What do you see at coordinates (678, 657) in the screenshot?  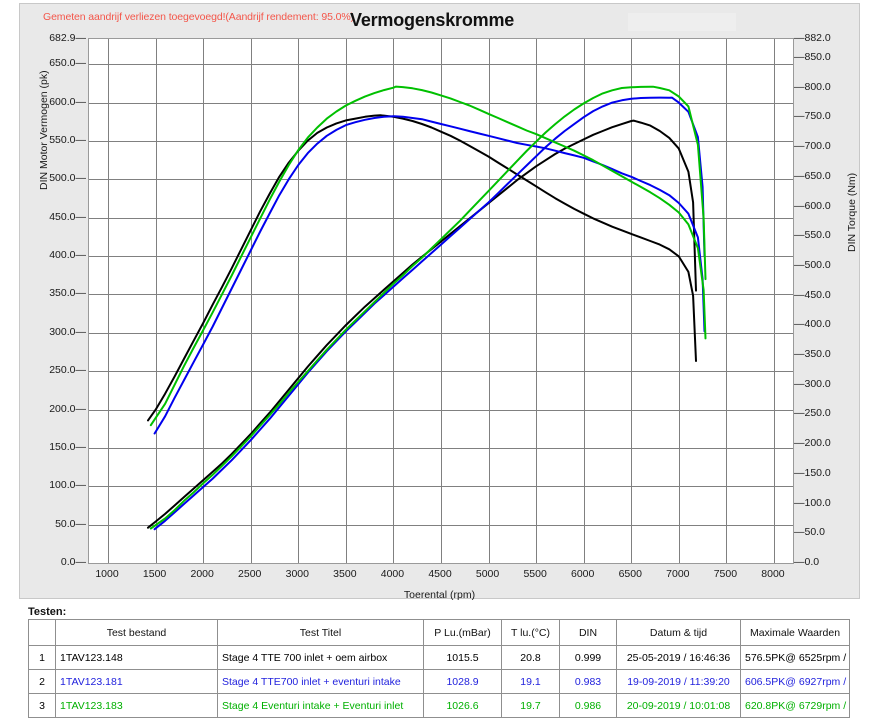 I see `cell-date: 25-05-2019 / 16:46:36` at bounding box center [678, 657].